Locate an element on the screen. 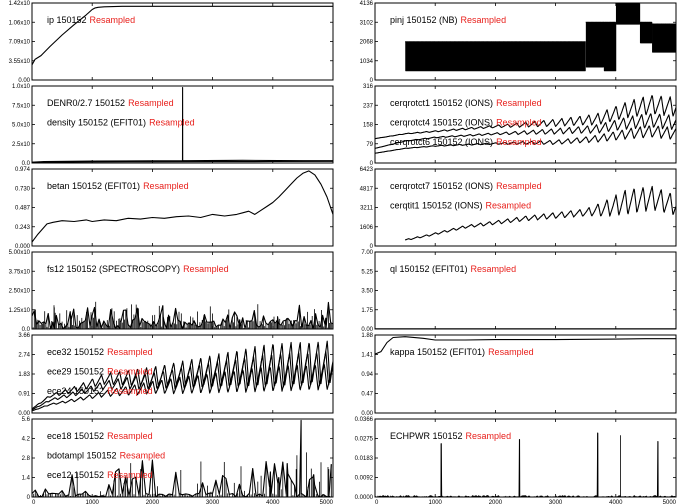 The height and width of the screenshot is (504, 684). trace-name: DENR0/2.7 150152 is located at coordinates (86, 103).